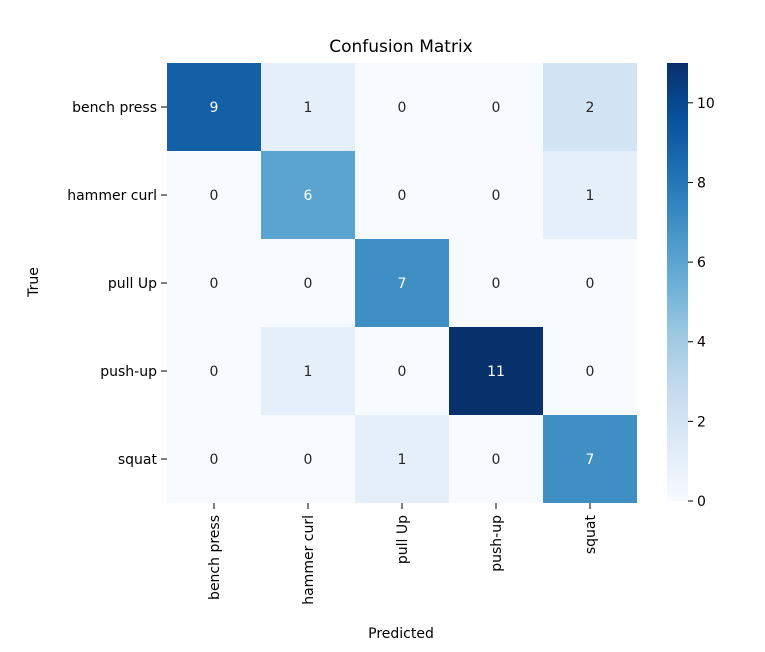  I want to click on cell-value-label: 2, so click(590, 108).